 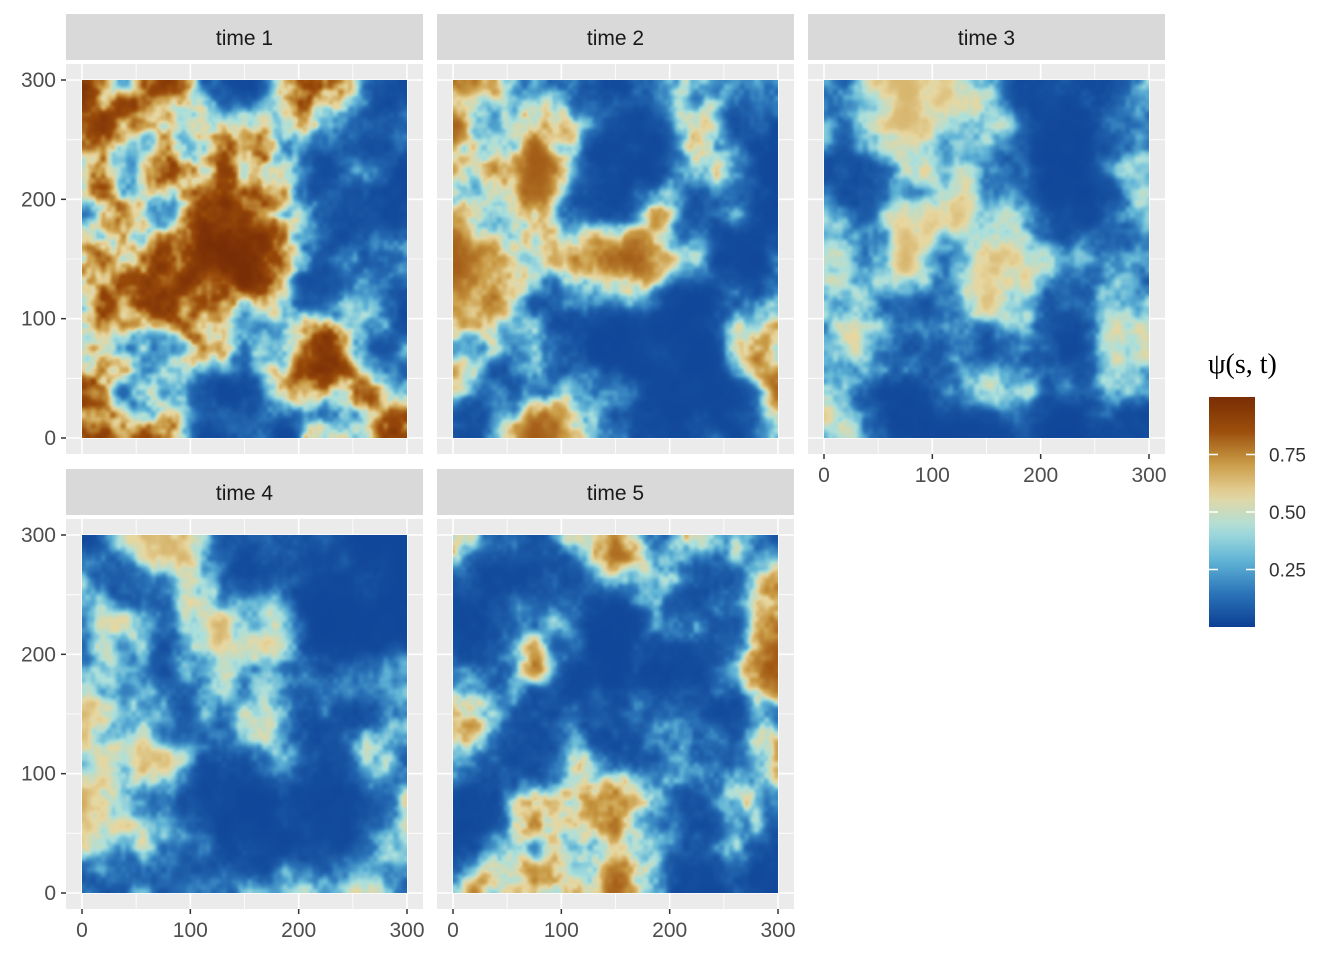 I want to click on facet-strip-label: time 2, so click(x=615, y=38).